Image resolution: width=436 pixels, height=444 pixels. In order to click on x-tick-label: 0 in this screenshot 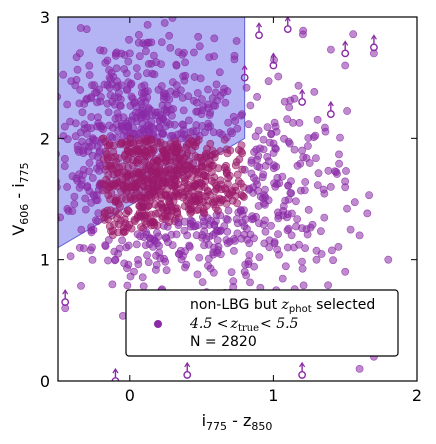, I will do `click(130, 395)`.